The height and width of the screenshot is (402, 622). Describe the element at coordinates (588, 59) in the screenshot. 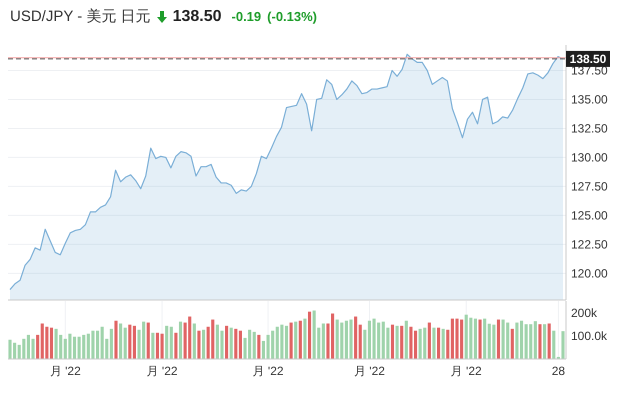

I see `ref-line-label: 138.50` at that location.